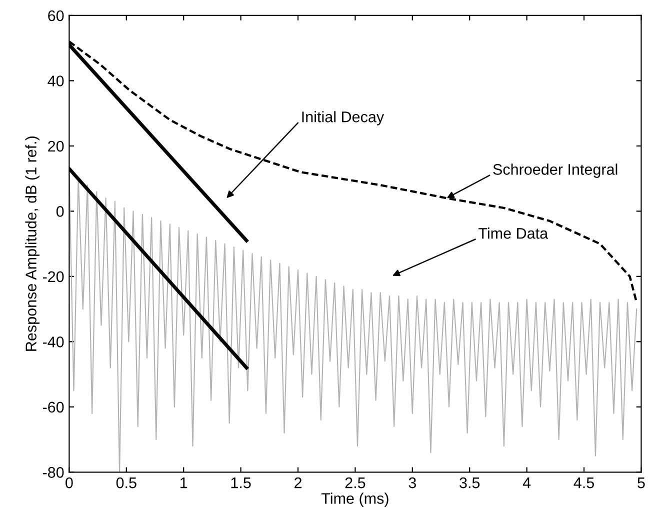  Describe the element at coordinates (53, 407) in the screenshot. I see `y-tick-label: -60` at that location.